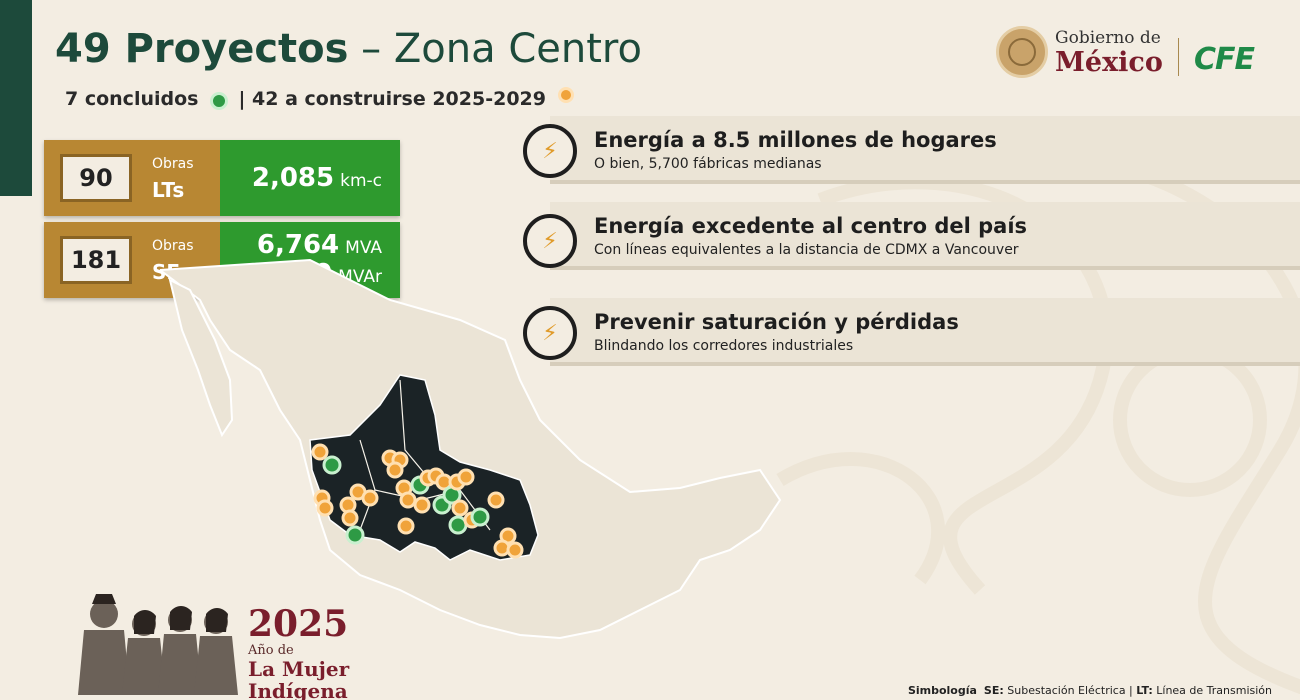  What do you see at coordinates (993, 690) in the screenshot?
I see `legend-se-key: SE:` at bounding box center [993, 690].